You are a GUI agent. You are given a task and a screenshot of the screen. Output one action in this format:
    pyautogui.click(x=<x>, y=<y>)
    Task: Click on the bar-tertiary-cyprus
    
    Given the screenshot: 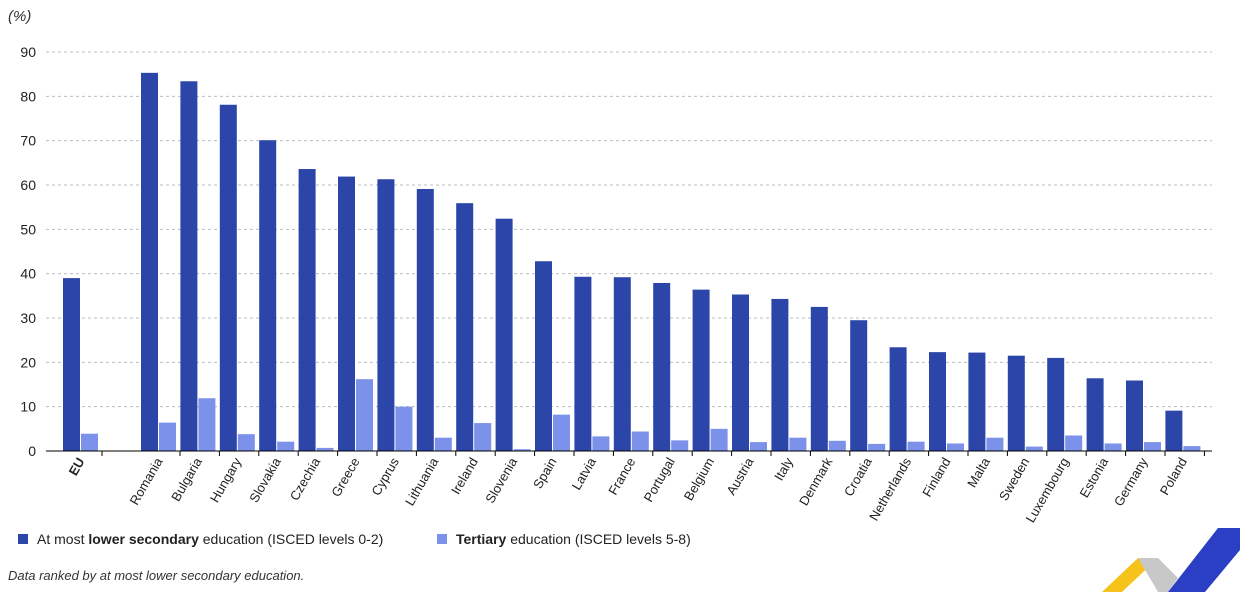 What is the action you would take?
    pyautogui.click(x=404, y=428)
    